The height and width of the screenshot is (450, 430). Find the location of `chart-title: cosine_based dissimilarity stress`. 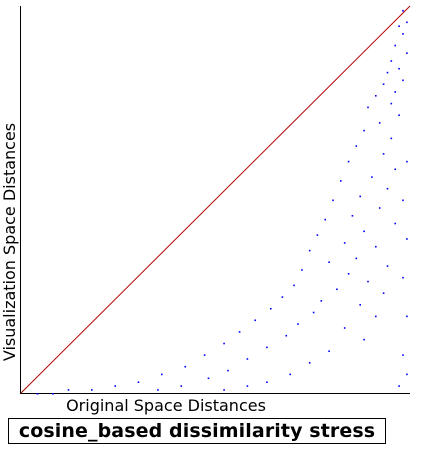

chart-title: cosine_based dissimilarity stress is located at coordinates (197, 431).